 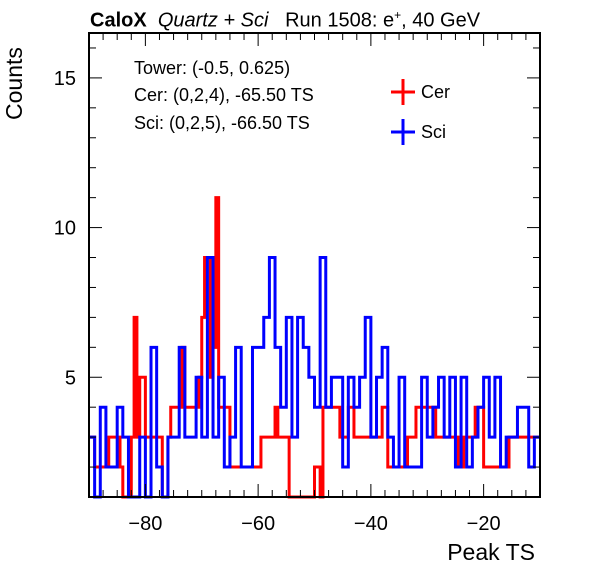 What do you see at coordinates (484, 524) in the screenshot?
I see `x-tick-label: −20` at bounding box center [484, 524].